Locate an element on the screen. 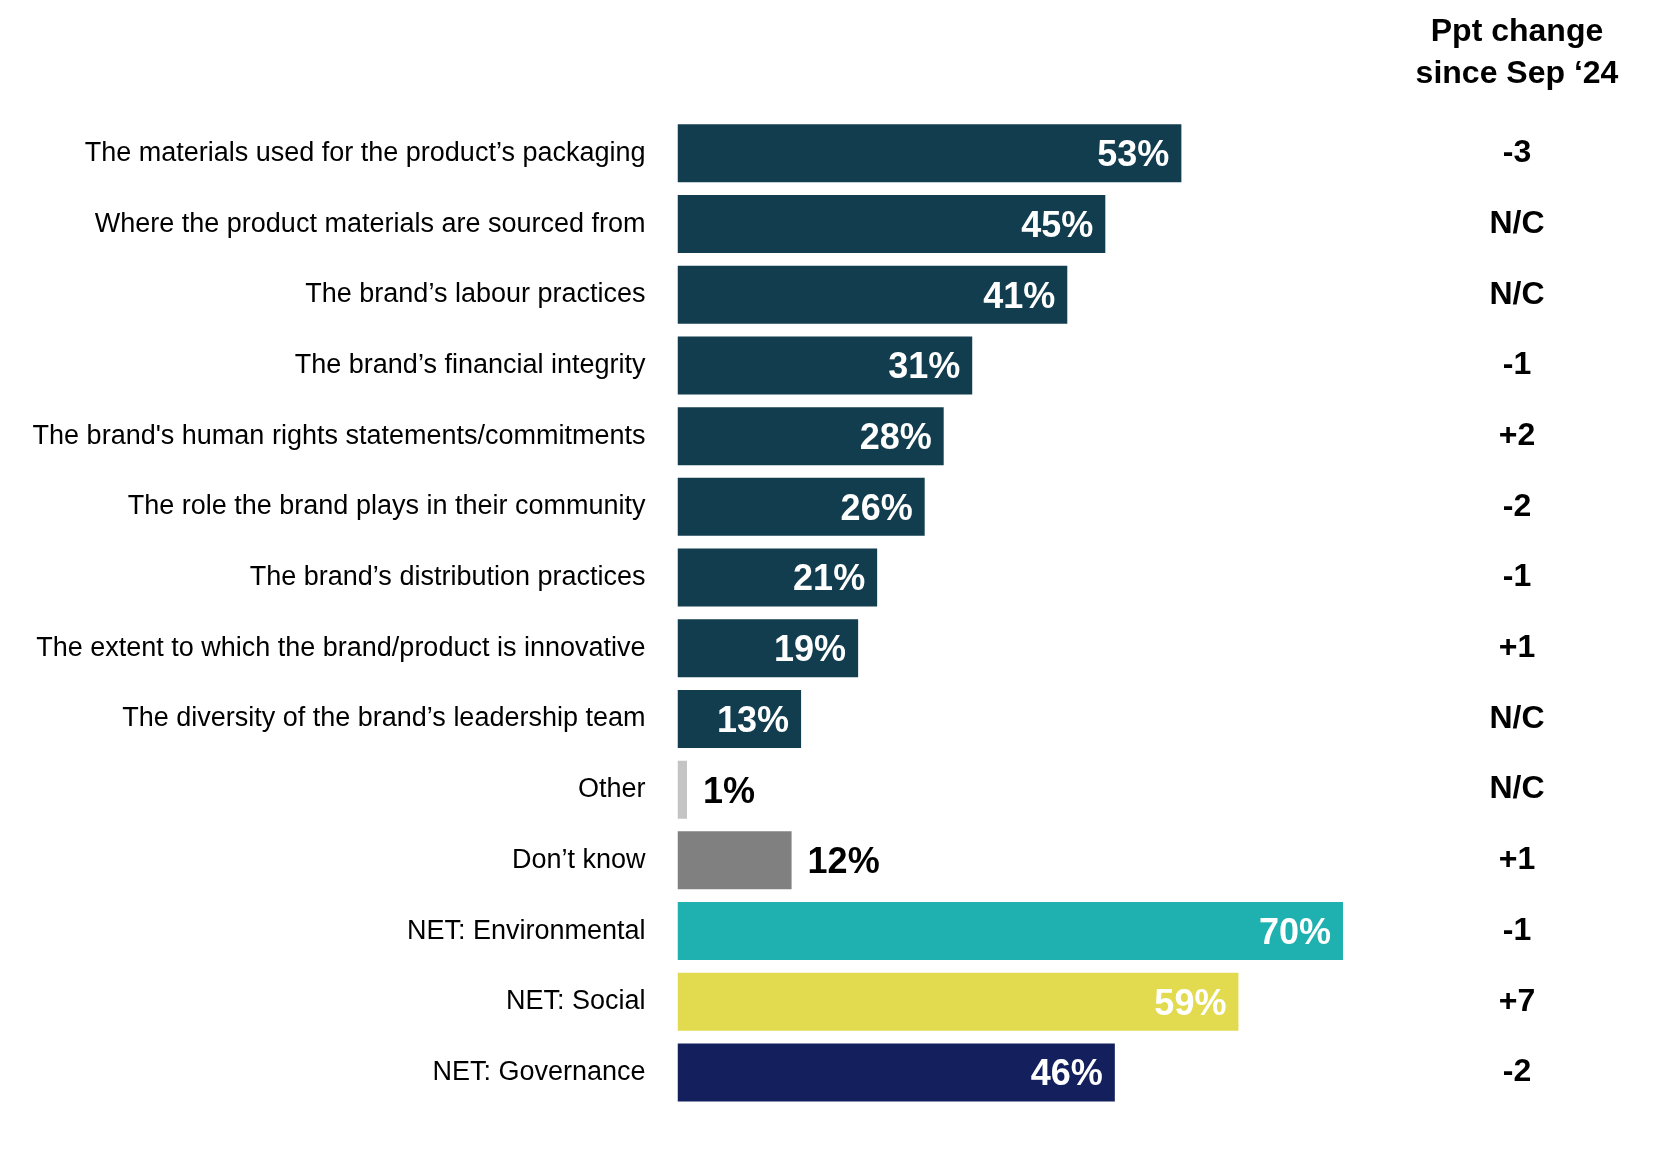  data-label: 31% is located at coordinates (924, 366).